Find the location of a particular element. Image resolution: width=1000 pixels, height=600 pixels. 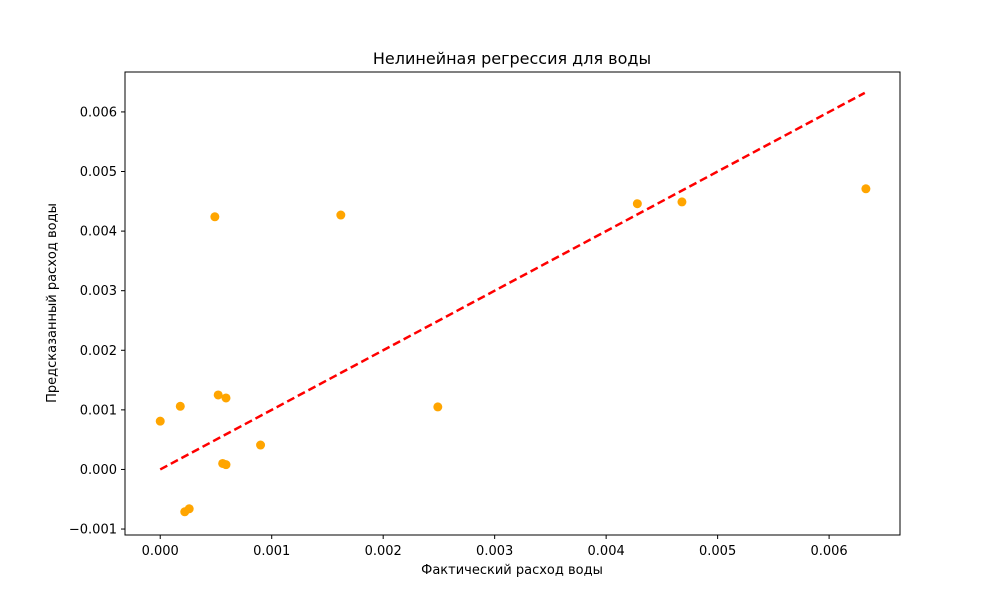

y-axis-label: Предсказанный расход воды is located at coordinates (52, 303).